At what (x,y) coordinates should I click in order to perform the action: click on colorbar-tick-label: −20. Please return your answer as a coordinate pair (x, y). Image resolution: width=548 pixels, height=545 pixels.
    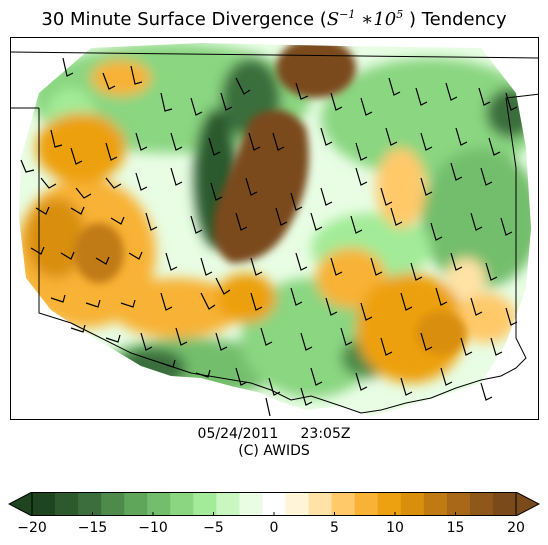
    Looking at the image, I should click on (32, 528).